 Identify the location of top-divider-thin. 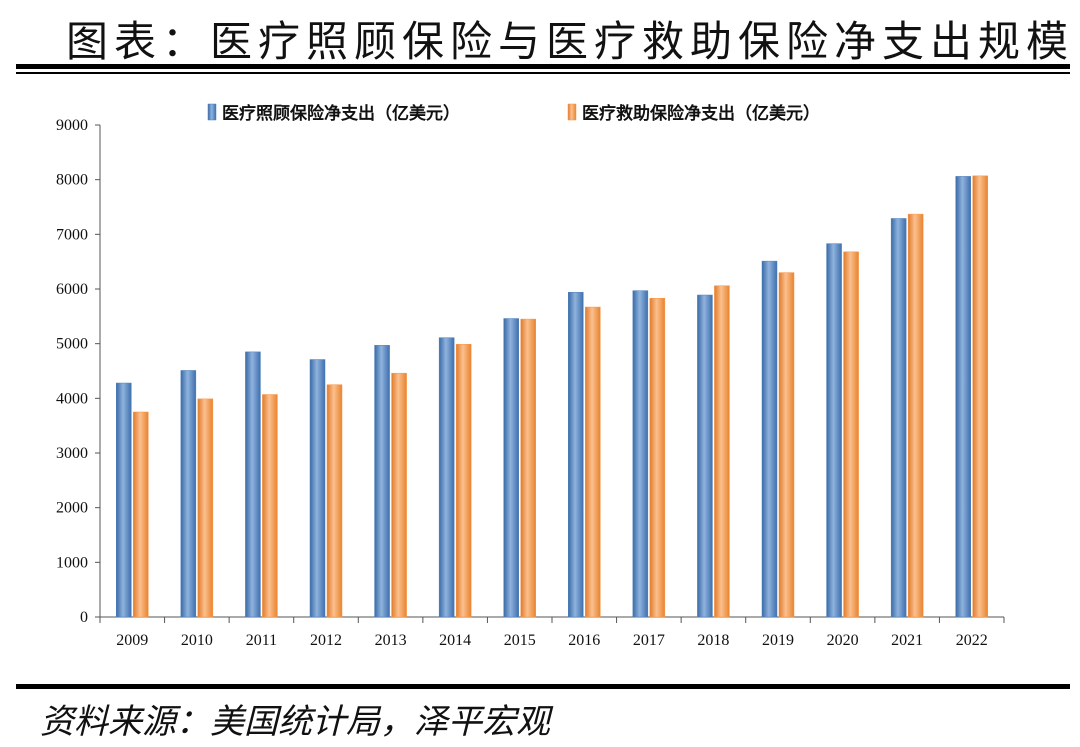
(543, 73).